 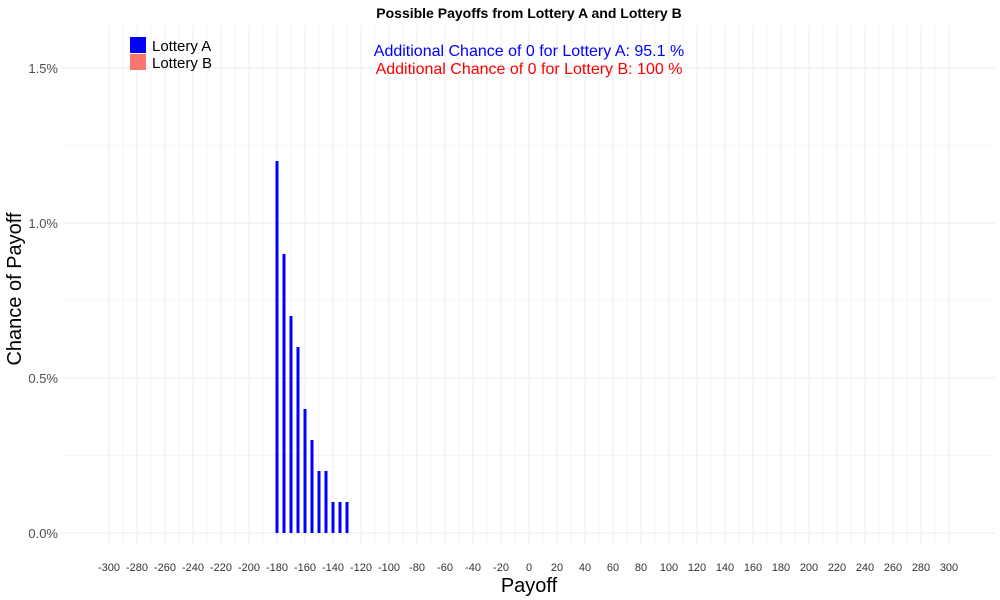 I want to click on x-tick-label: -100, so click(x=389, y=568).